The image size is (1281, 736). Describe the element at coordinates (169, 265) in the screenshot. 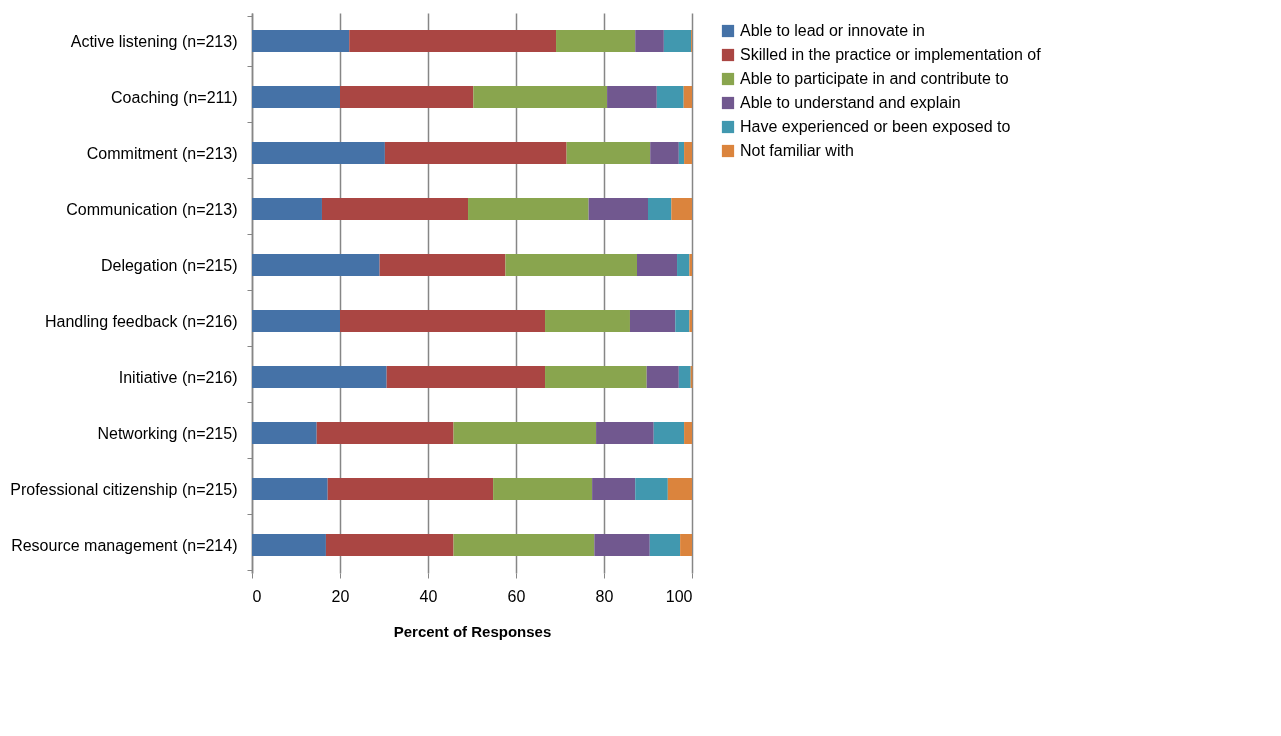

I see `y-tick-label: Delegation (n=215)` at that location.